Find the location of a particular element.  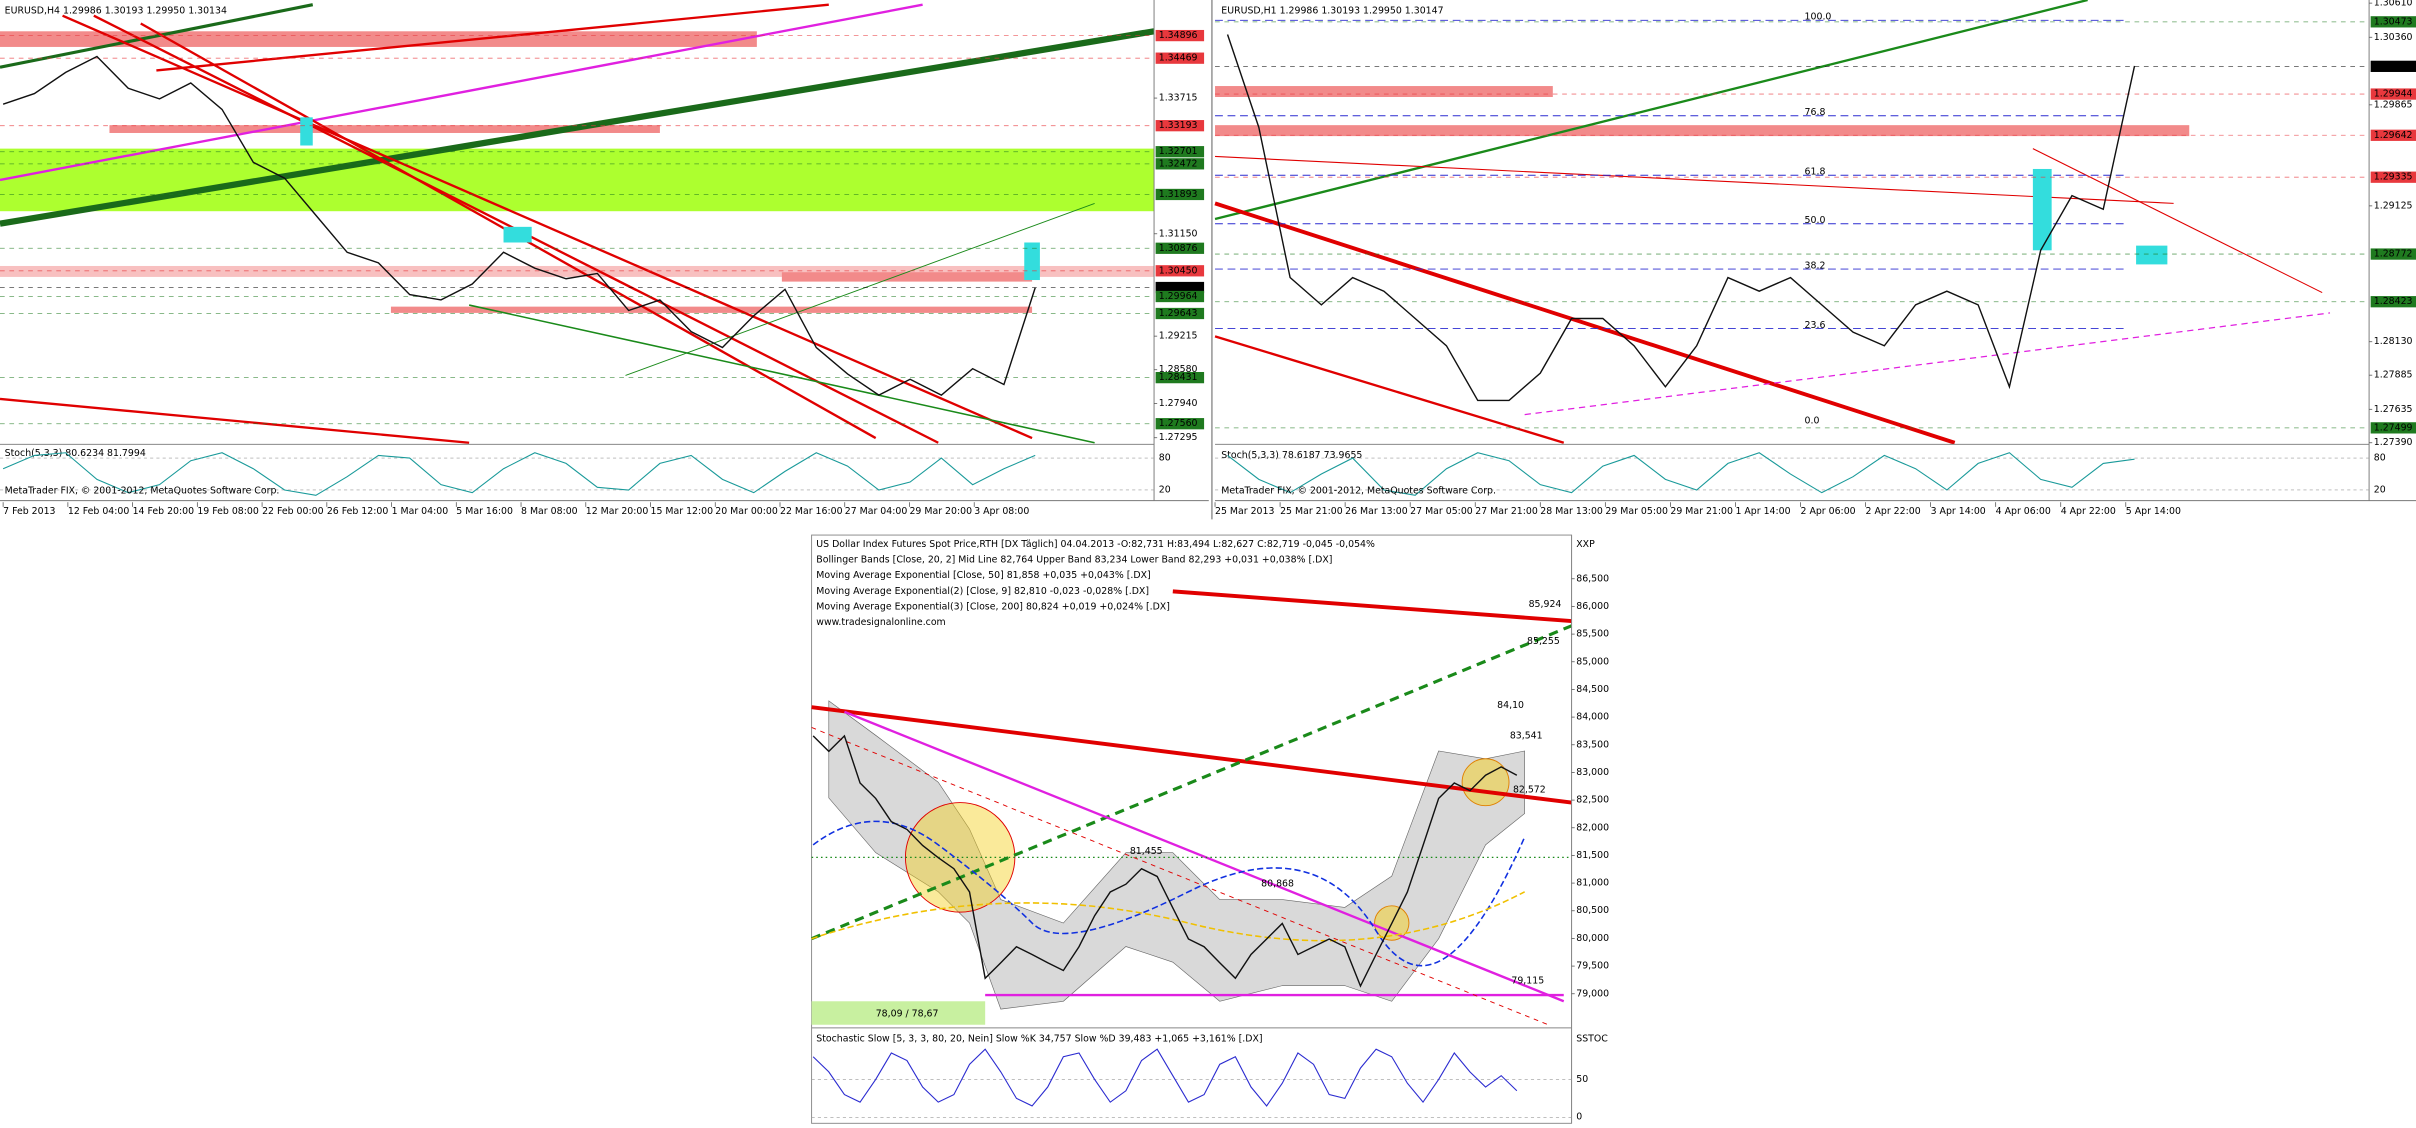

y-tick-label: 80,500 is located at coordinates (1592, 910).